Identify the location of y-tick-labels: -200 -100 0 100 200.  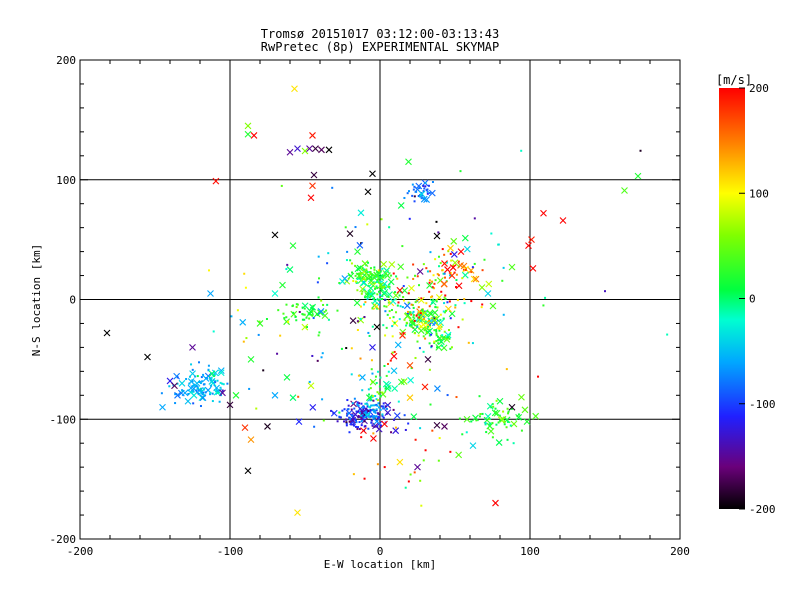
(63, 300).